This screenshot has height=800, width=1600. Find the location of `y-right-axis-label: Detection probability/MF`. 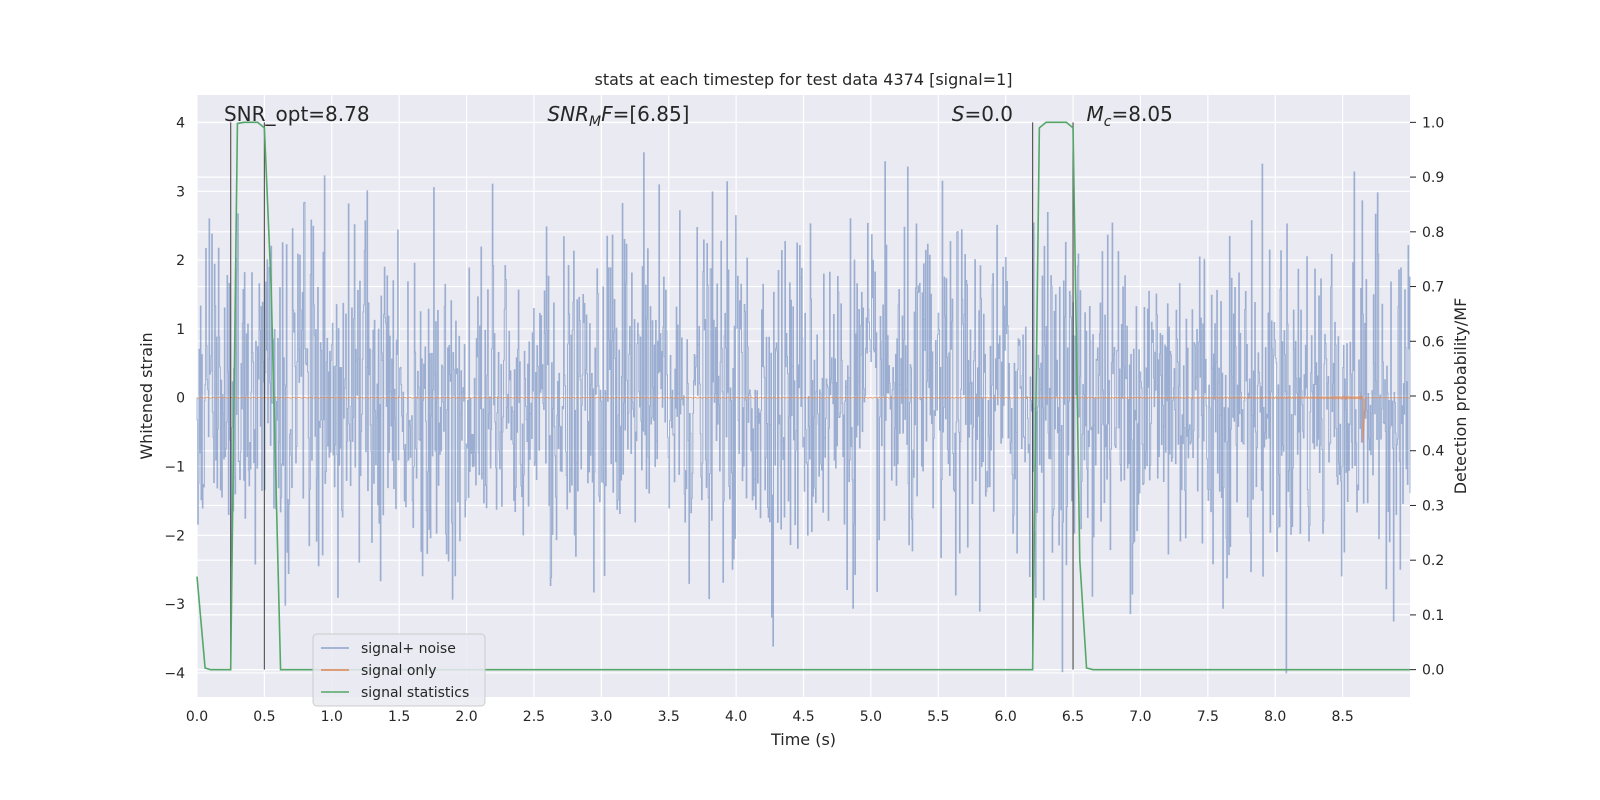

y-right-axis-label: Detection probability/MF is located at coordinates (1460, 396).